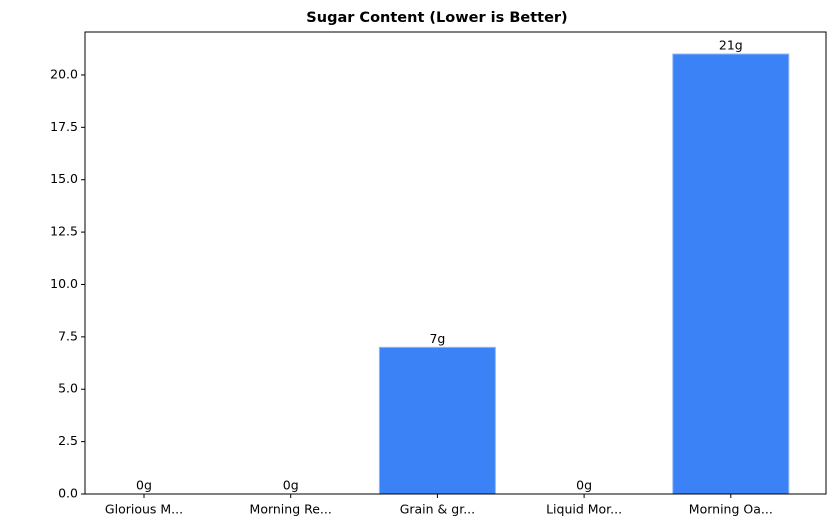  What do you see at coordinates (64, 73) in the screenshot?
I see `y-tick-label: 20.0` at bounding box center [64, 73].